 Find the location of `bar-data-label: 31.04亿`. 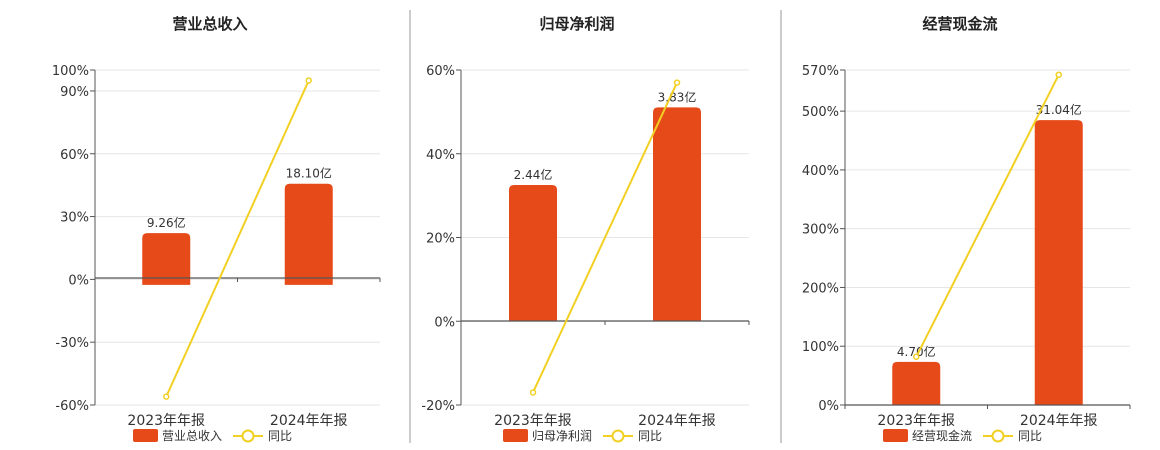

bar-data-label: 31.04亿 is located at coordinates (1059, 109).